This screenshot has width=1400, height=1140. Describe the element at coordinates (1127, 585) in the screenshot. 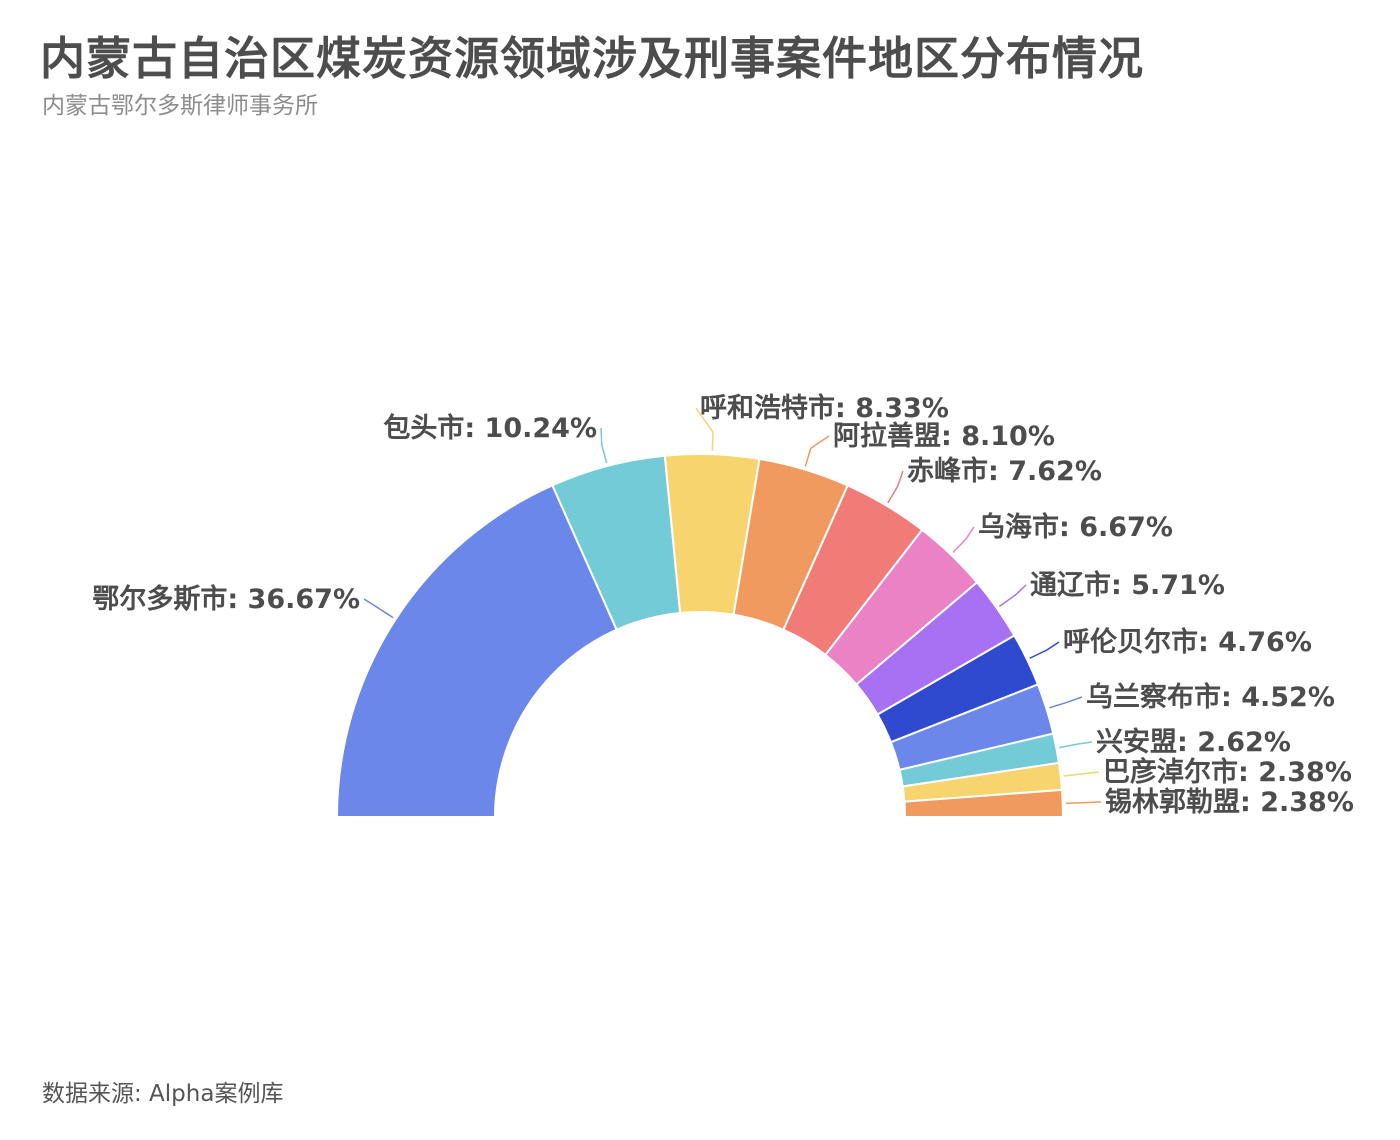

I see `slice-label-7: 通辽市: 5.71%` at that location.